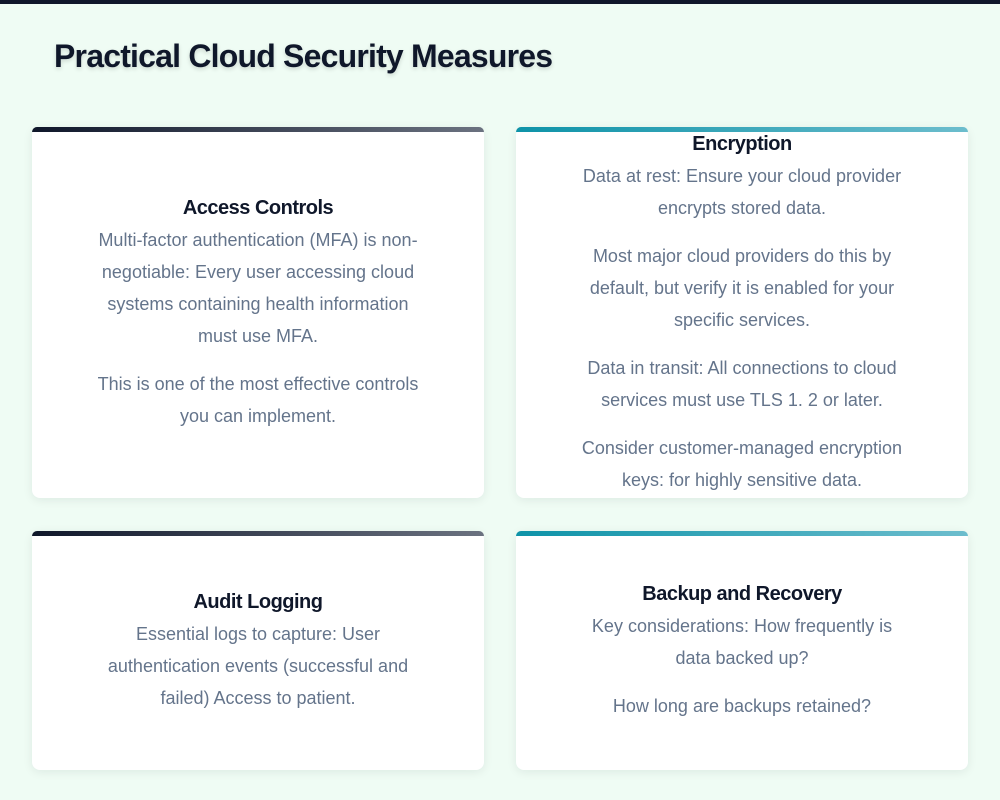 This screenshot has width=1000, height=800. I want to click on card-heading: Backup and Recovery, so click(742, 593).